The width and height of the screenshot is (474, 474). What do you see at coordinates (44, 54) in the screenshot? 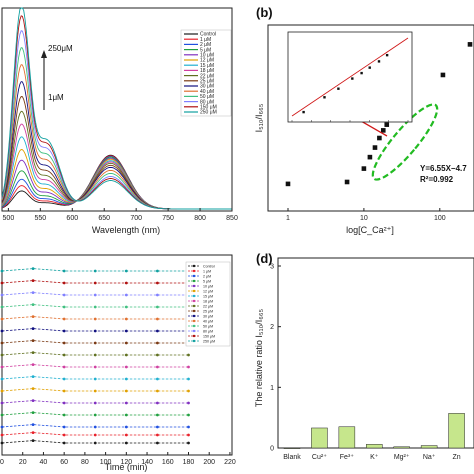
I see `arrow-head-icon` at bounding box center [44, 54].